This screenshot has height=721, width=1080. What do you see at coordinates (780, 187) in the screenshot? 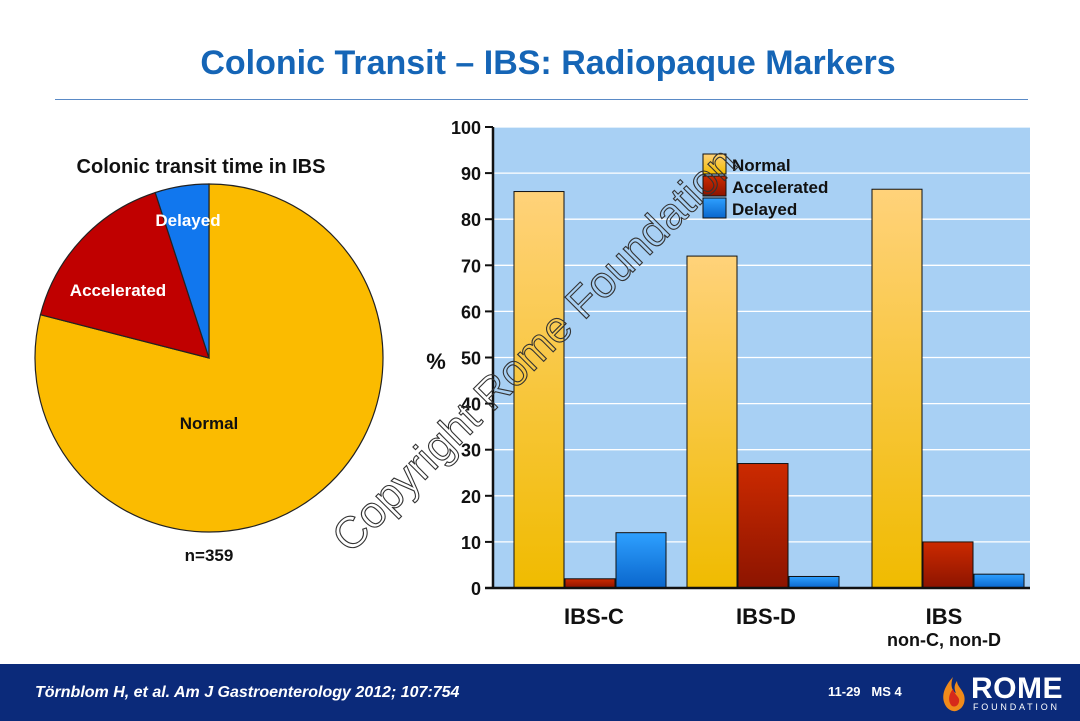
I see `legend-label-accelerated: Accelerated` at bounding box center [780, 187].